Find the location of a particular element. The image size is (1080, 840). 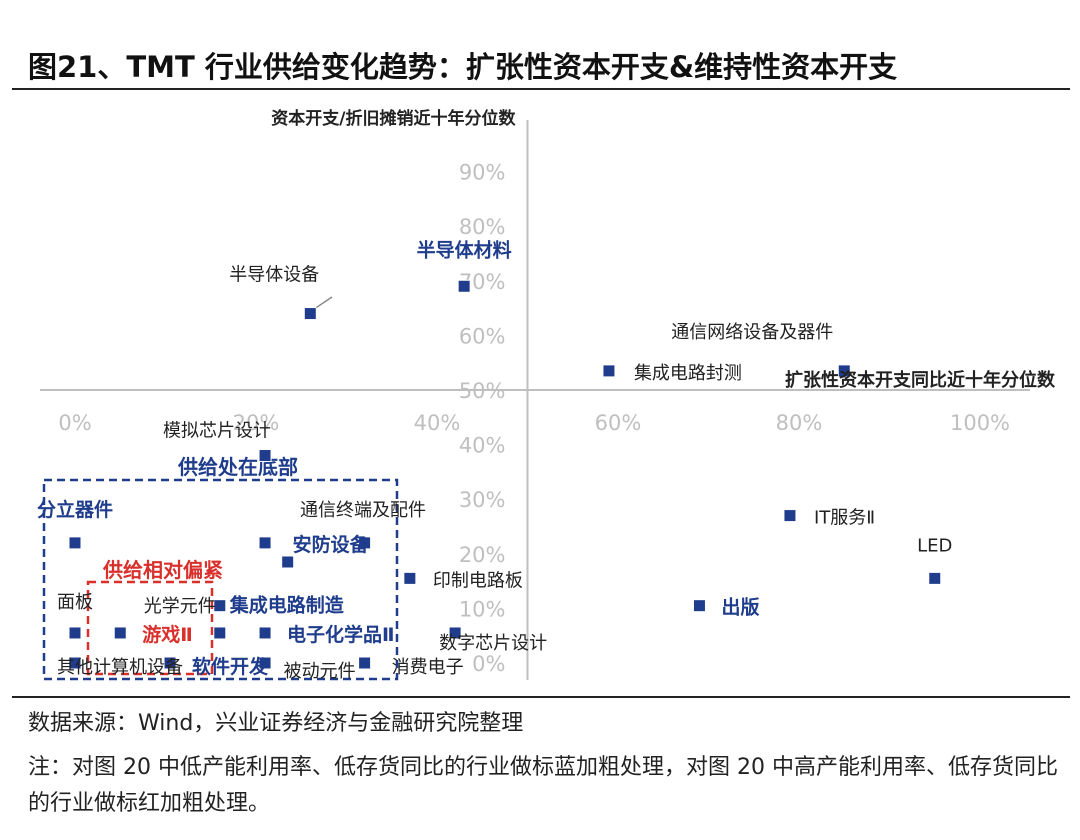

point-label: 安防设备 is located at coordinates (331, 544).